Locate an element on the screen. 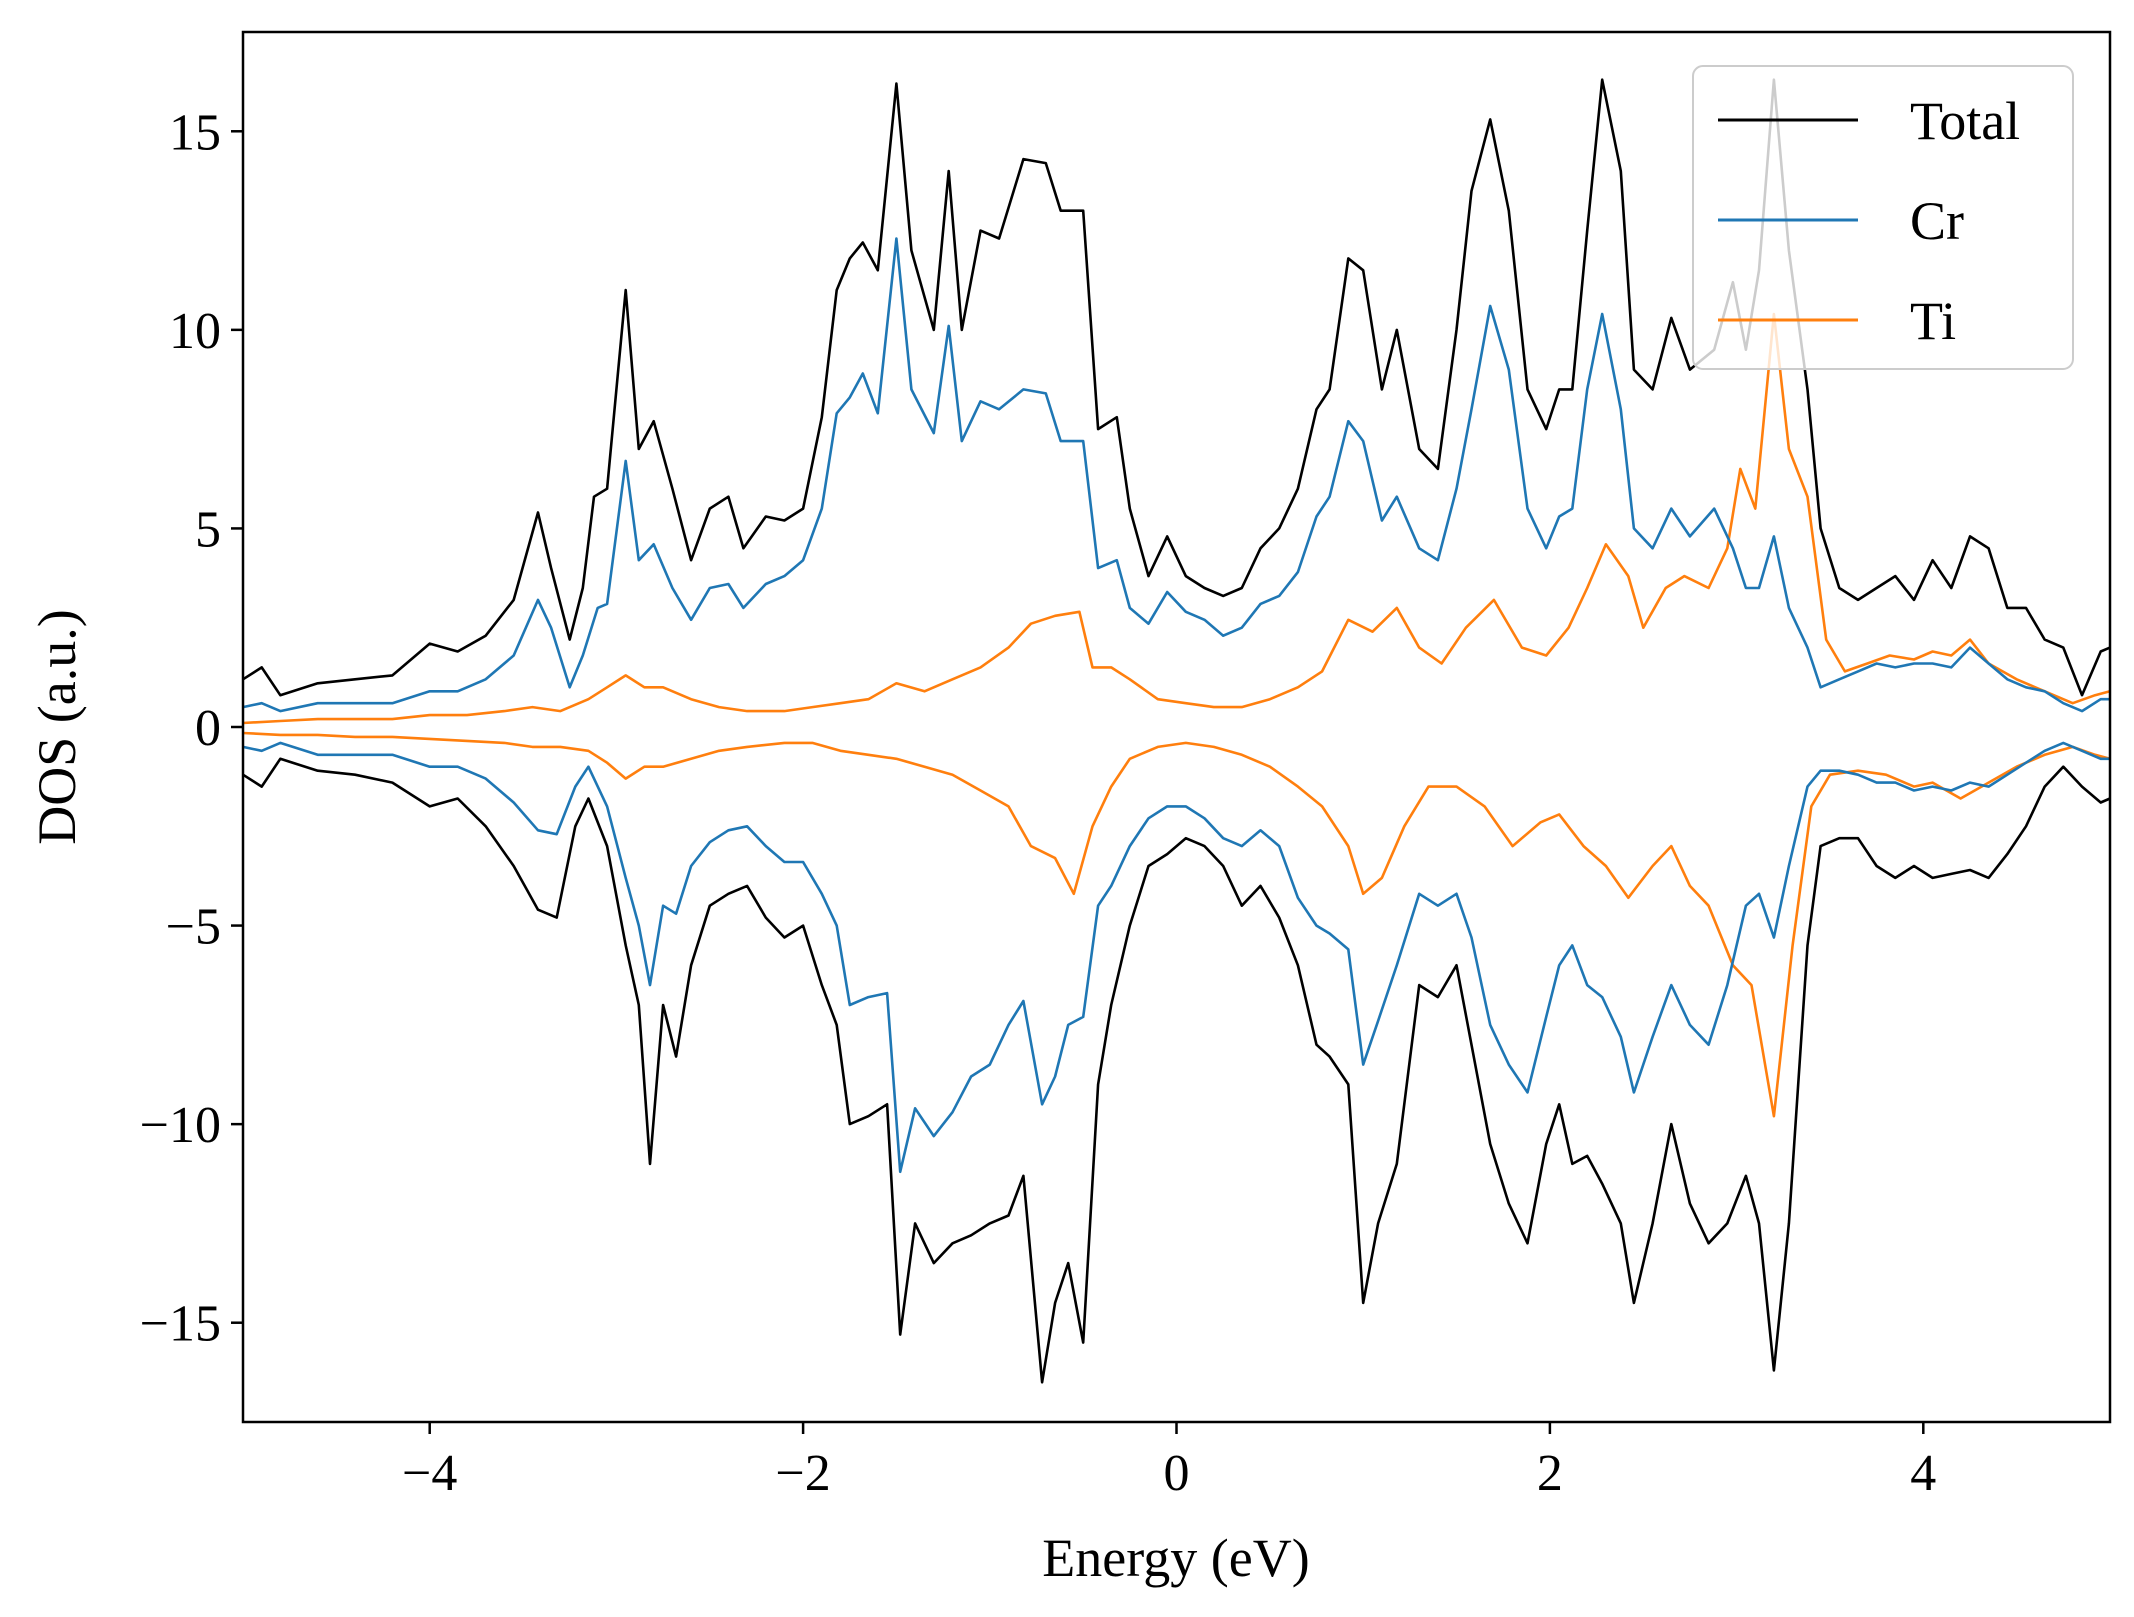  legend-label-total: Total is located at coordinates (1965, 121).